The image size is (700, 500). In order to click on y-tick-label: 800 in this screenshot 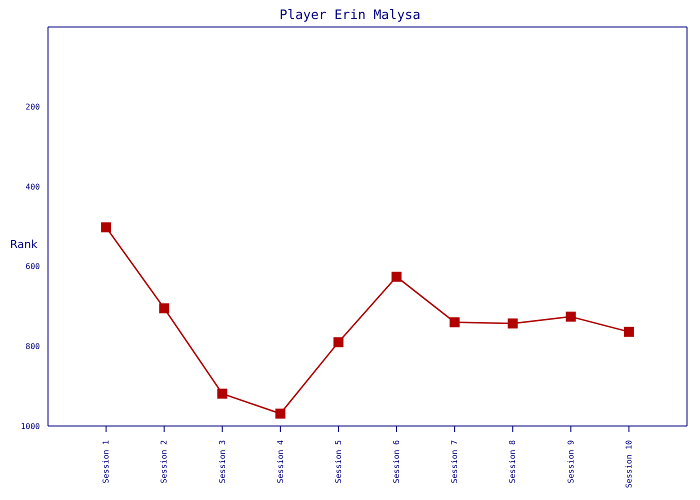, I will do `click(33, 347)`.